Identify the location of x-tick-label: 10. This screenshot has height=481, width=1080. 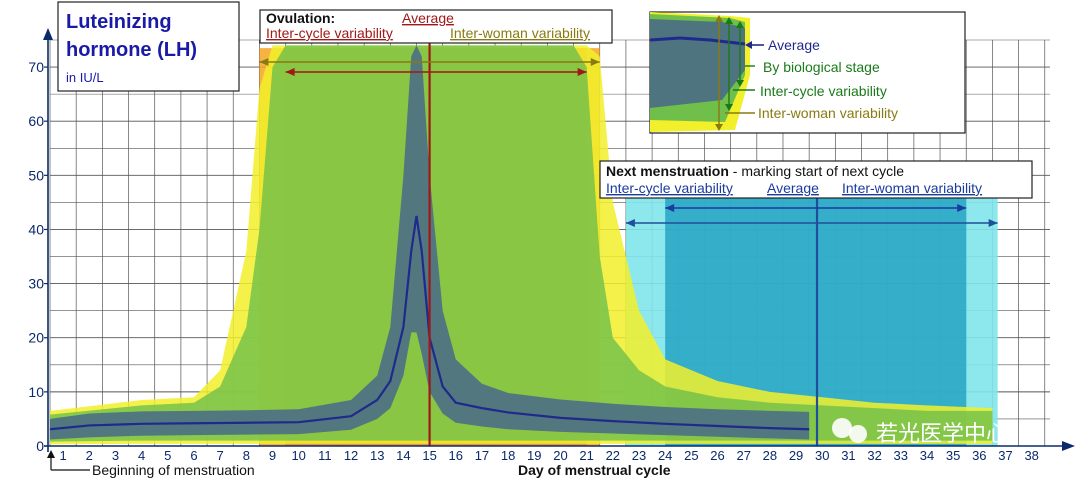
(298, 455).